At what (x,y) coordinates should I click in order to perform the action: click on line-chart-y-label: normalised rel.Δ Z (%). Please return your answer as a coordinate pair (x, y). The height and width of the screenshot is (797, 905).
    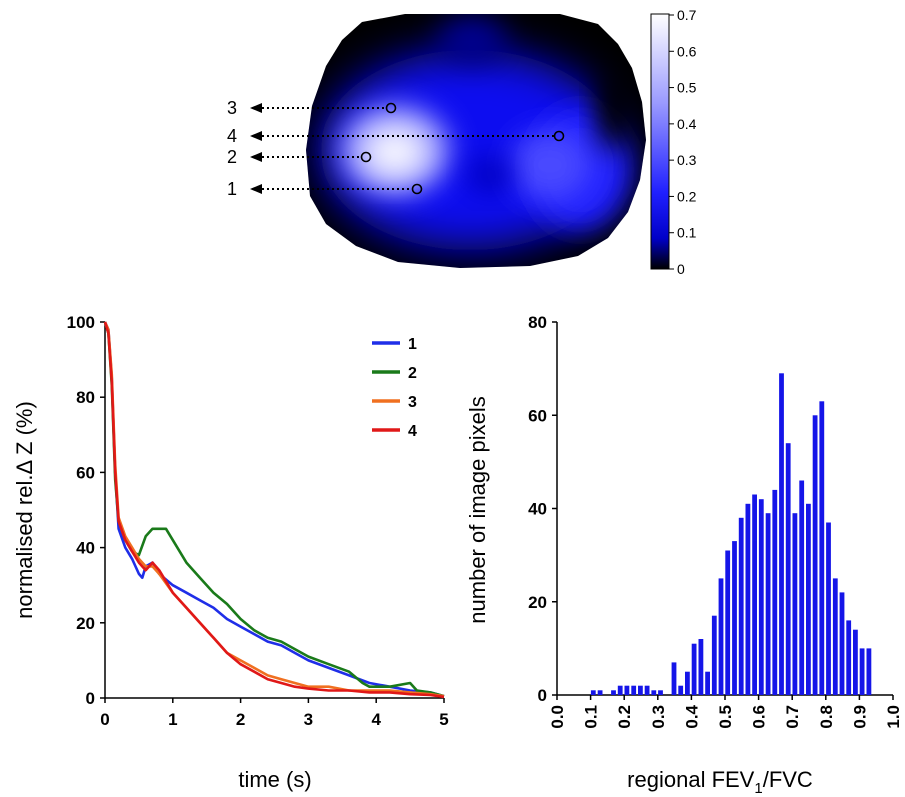
    Looking at the image, I should click on (24, 510).